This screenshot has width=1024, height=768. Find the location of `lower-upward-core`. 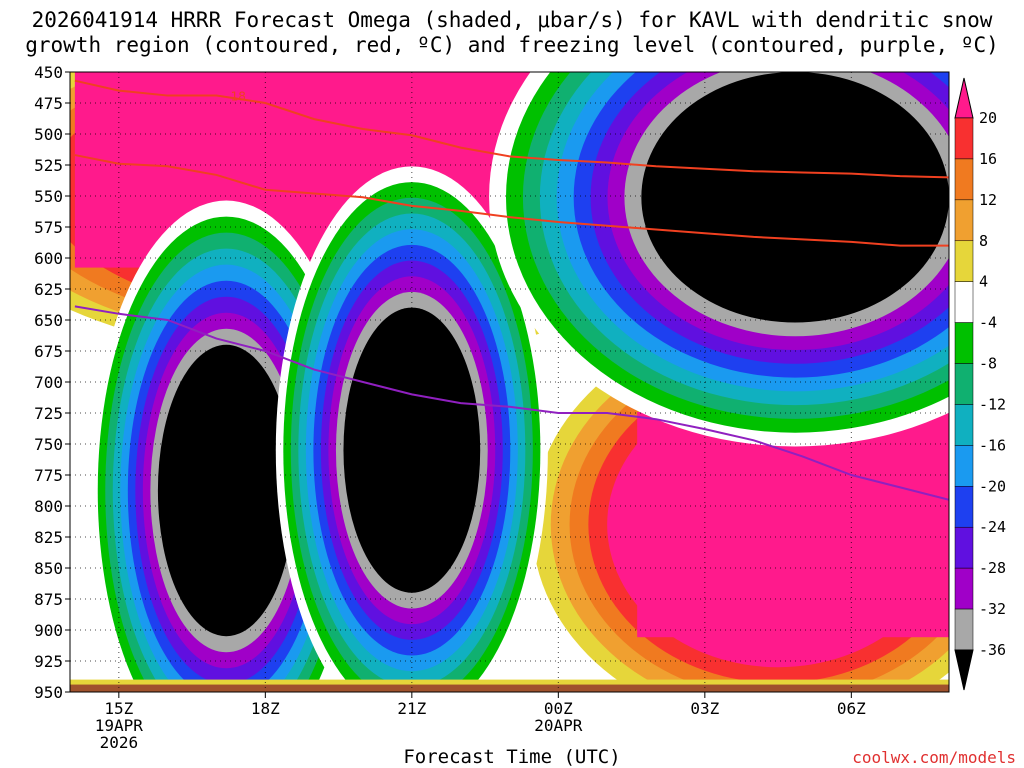

lower-upward-core is located at coordinates (793, 525).